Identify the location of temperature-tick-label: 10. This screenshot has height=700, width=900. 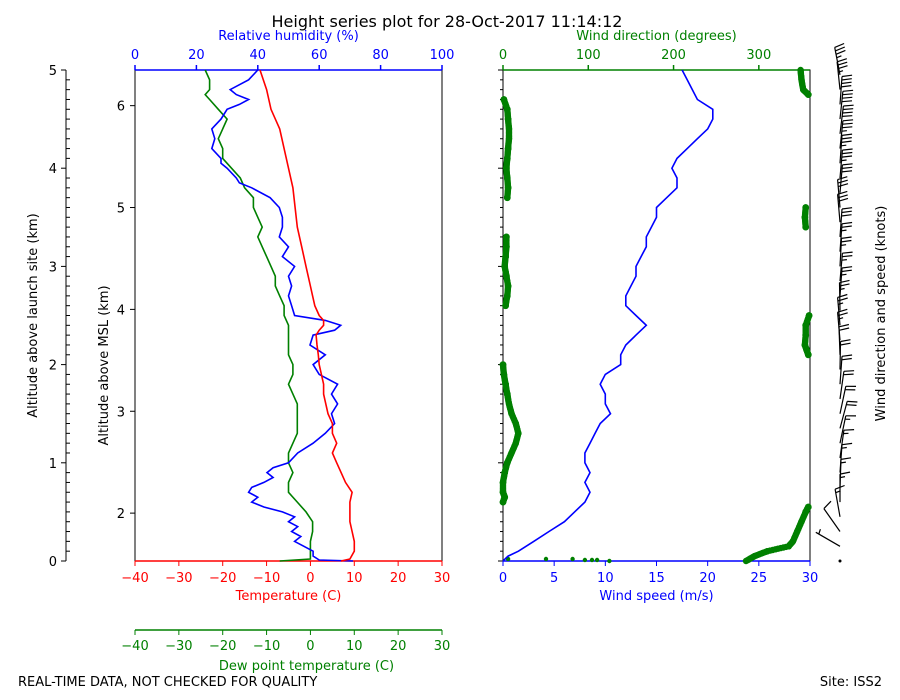
(354, 578).